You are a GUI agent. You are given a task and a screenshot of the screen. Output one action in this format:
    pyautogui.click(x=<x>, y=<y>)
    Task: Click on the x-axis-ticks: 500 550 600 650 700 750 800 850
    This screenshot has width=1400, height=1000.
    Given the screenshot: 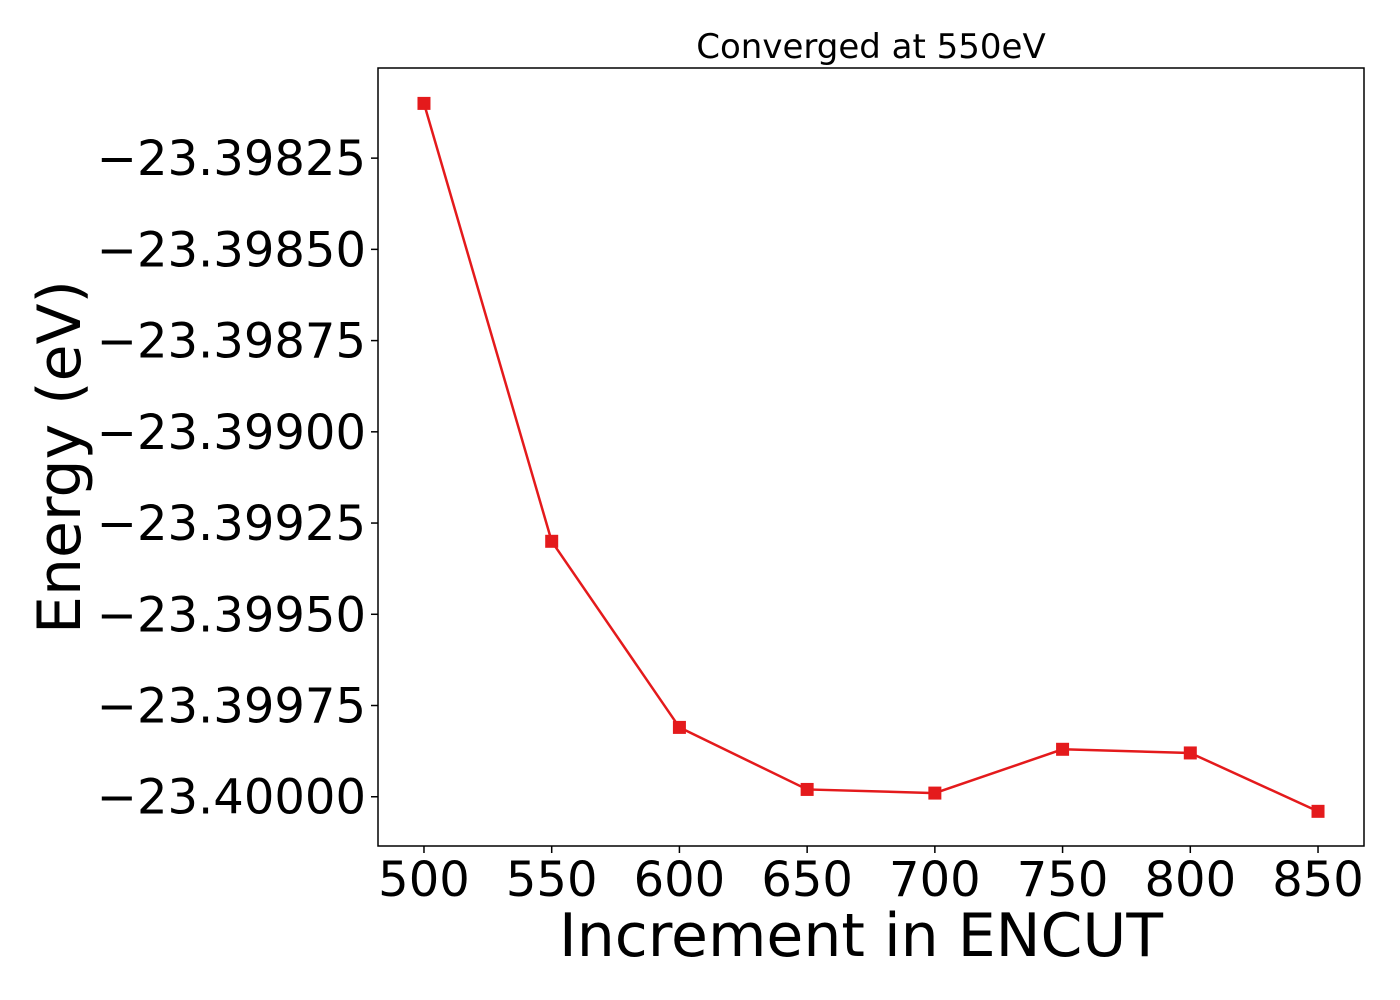 What is the action you would take?
    pyautogui.click(x=871, y=877)
    